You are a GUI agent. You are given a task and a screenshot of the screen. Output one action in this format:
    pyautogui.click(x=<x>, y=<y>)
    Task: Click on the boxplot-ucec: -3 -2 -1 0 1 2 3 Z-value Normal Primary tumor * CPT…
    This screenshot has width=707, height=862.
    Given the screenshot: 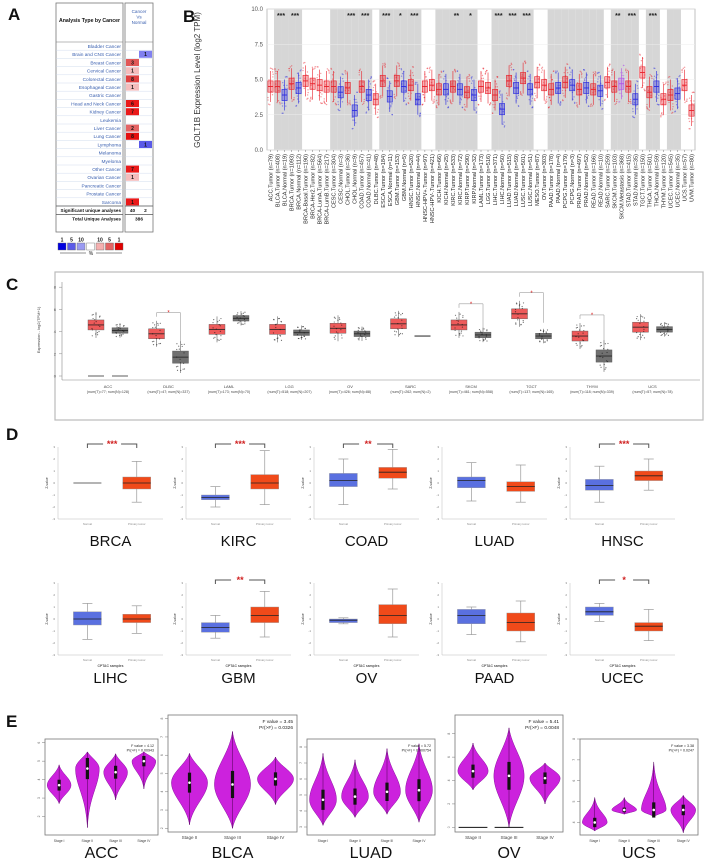 What is the action you would take?
    pyautogui.click(x=616, y=631)
    